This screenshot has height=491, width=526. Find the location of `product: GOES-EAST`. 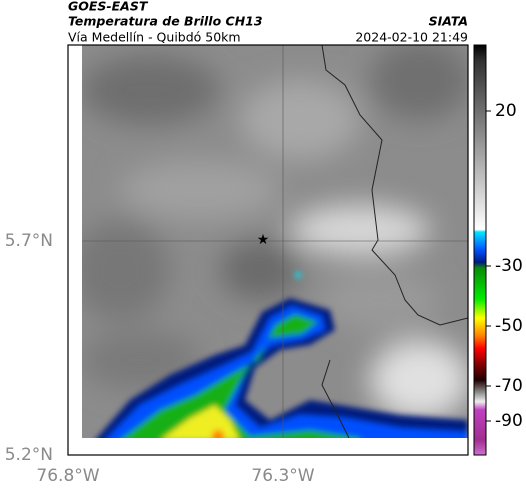

product: GOES-EAST is located at coordinates (108, 7).